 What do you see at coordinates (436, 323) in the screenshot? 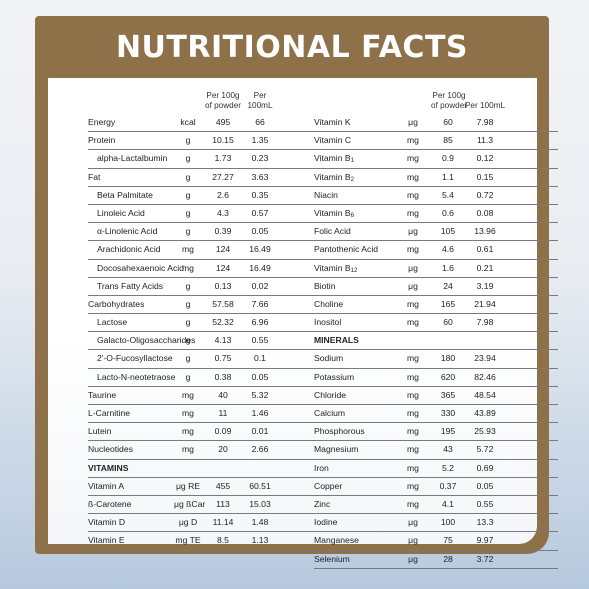
I see `nutrient-row: Inositol mg 60 7.98` at bounding box center [436, 323].